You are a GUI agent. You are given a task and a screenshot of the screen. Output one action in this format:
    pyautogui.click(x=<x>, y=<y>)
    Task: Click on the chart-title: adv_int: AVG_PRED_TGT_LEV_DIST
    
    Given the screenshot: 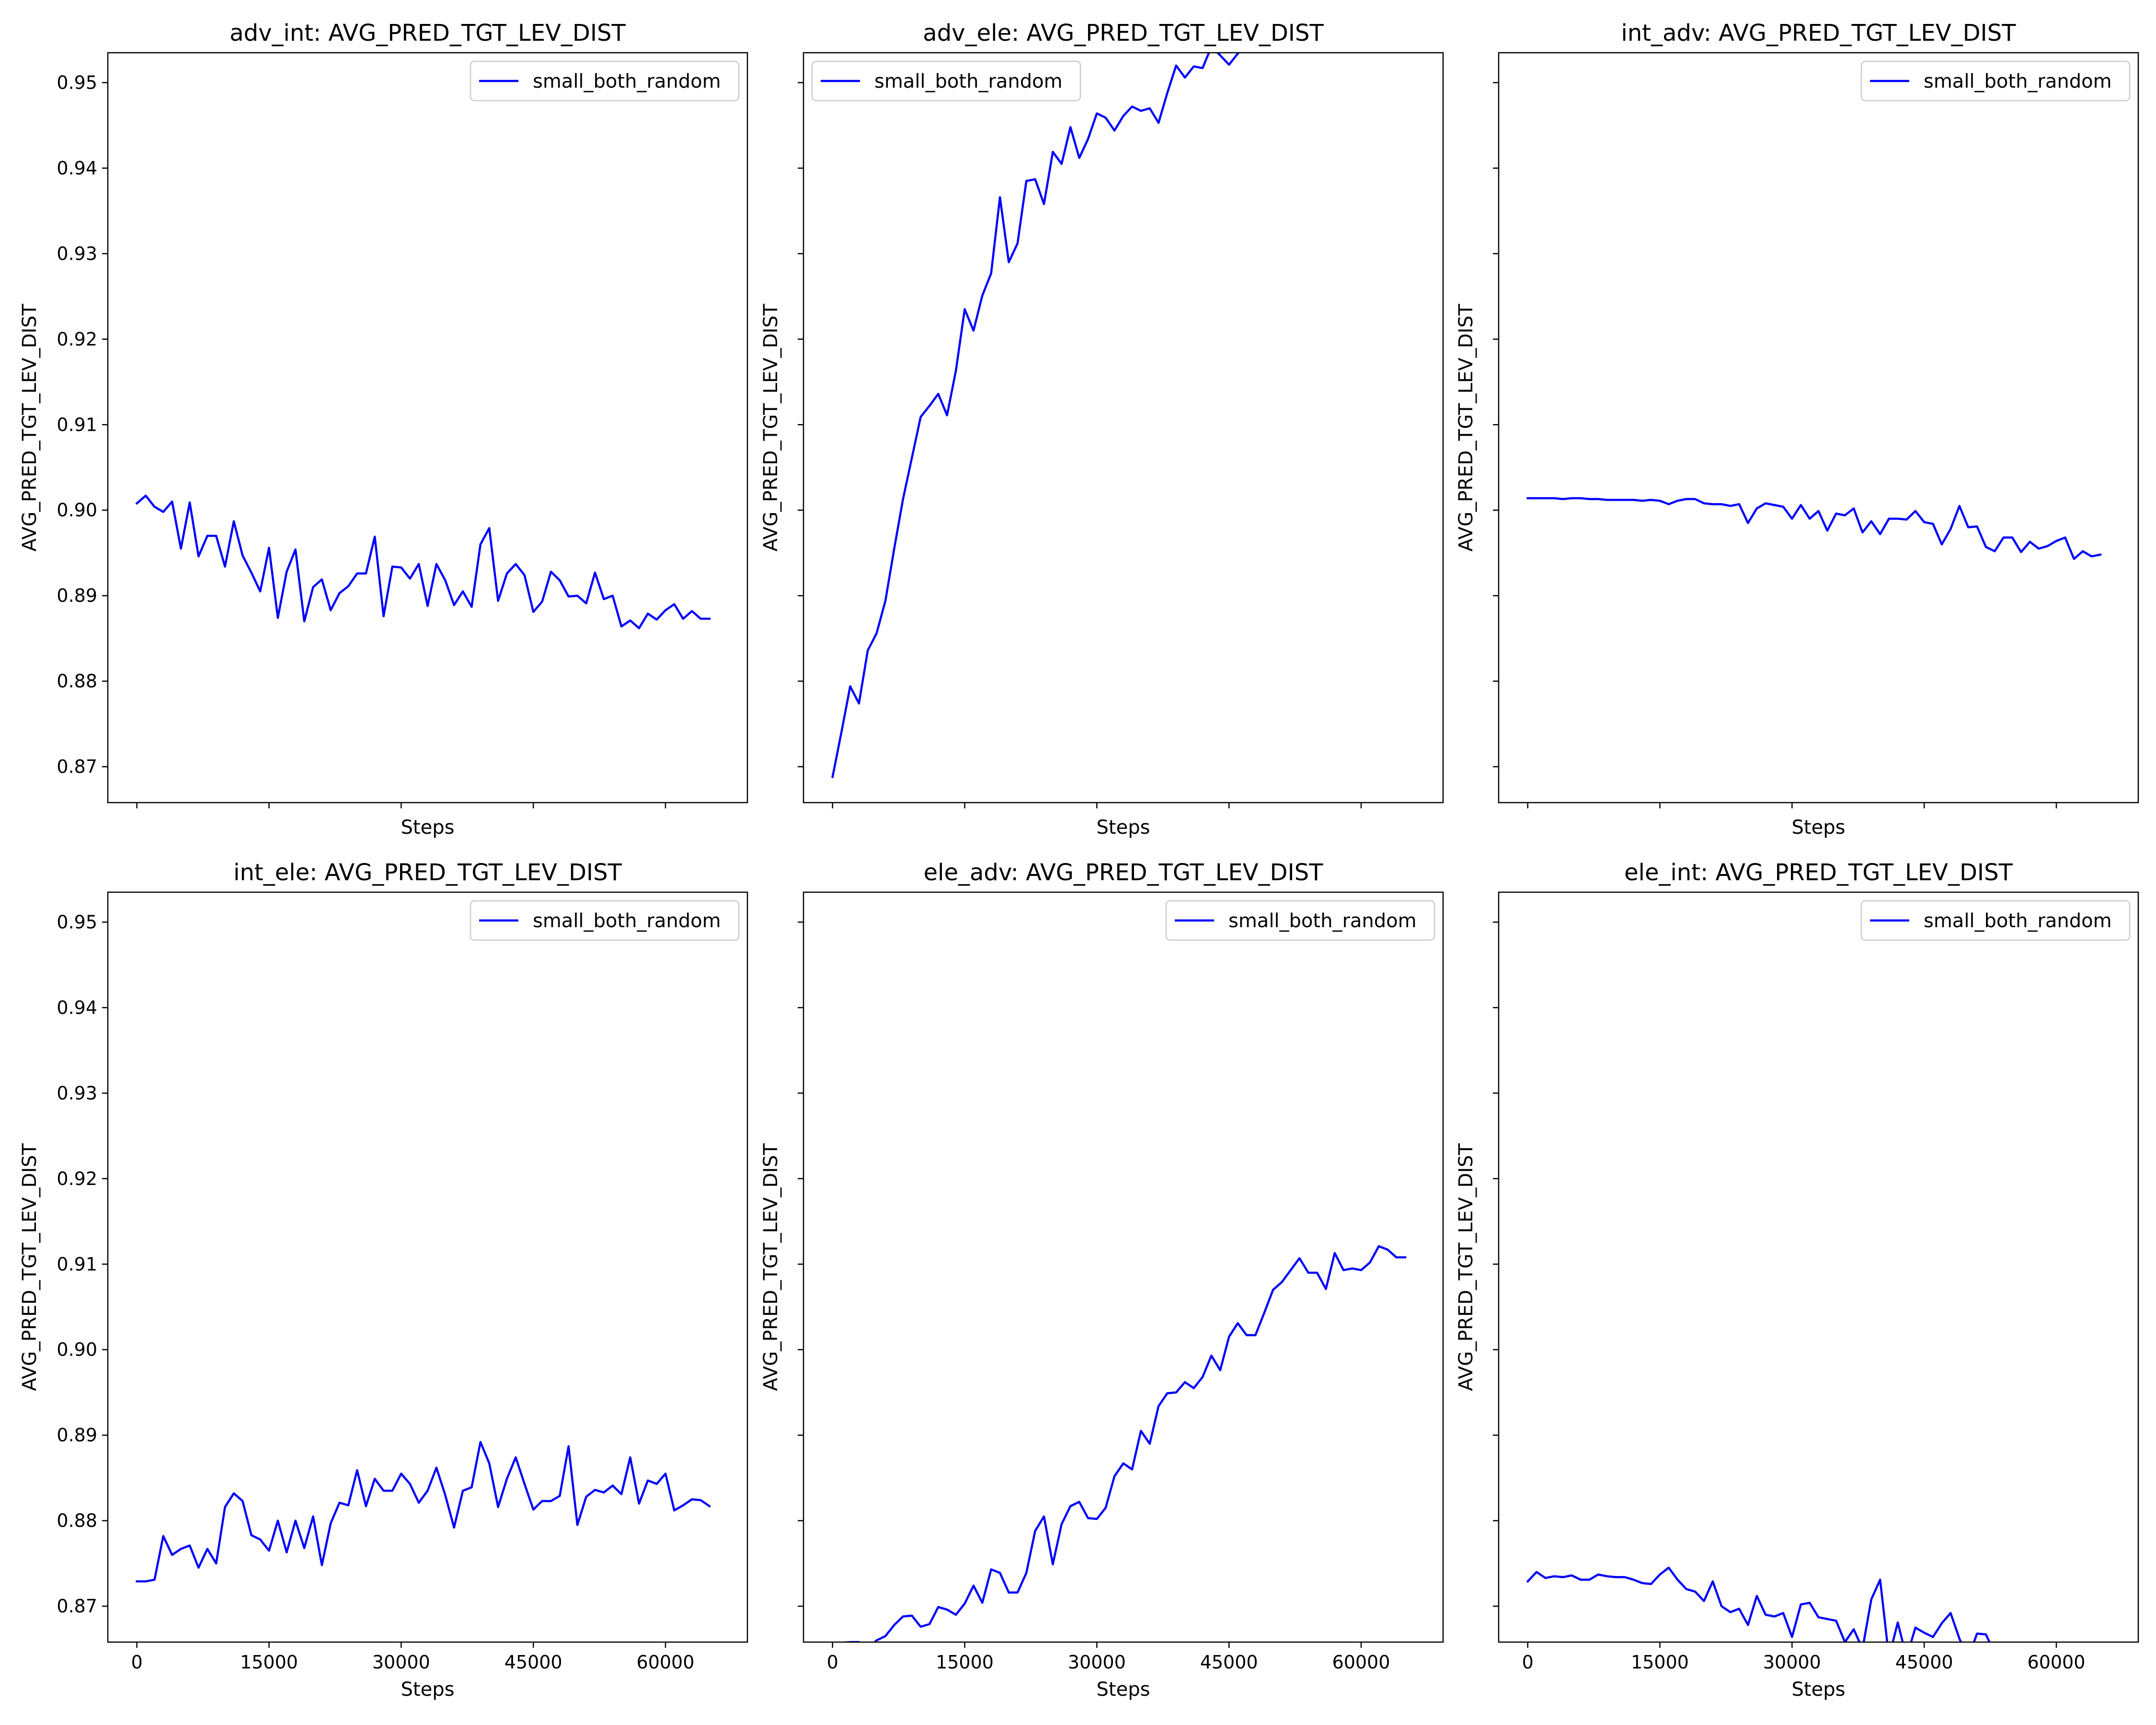 What is the action you would take?
    pyautogui.click(x=427, y=33)
    